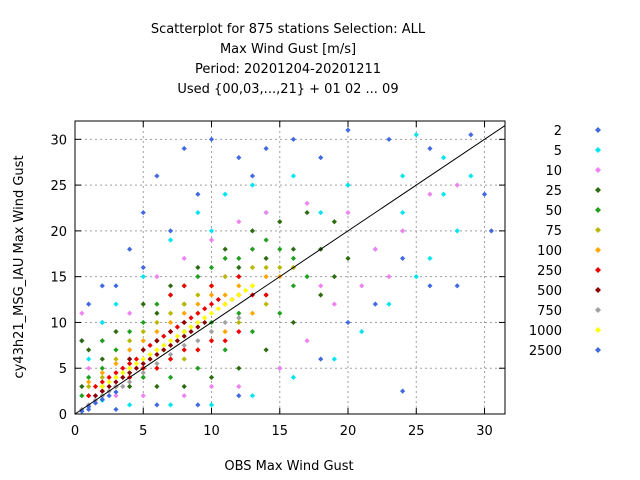 This screenshot has height=480, width=640. Describe the element at coordinates (553, 171) in the screenshot. I see `legend-label: 10` at that location.